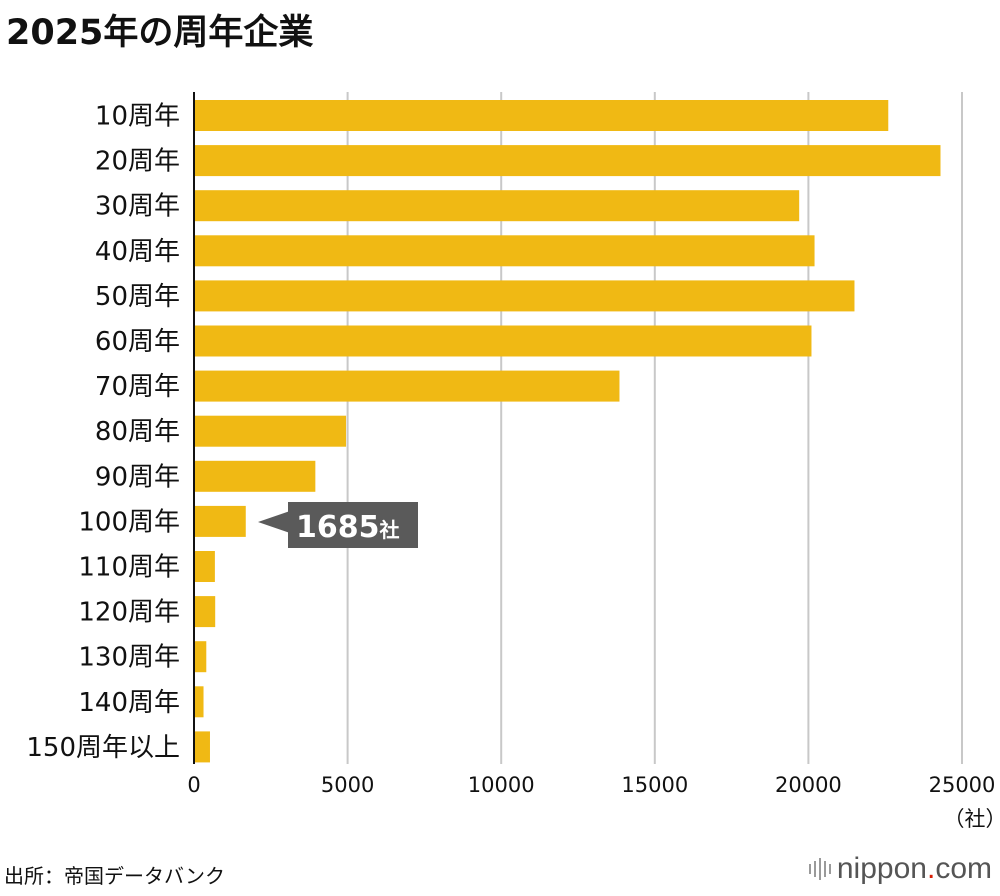 Image resolution: width=1000 pixels, height=896 pixels. Describe the element at coordinates (103, 748) in the screenshot. I see `category-label: 150周年以上` at that location.